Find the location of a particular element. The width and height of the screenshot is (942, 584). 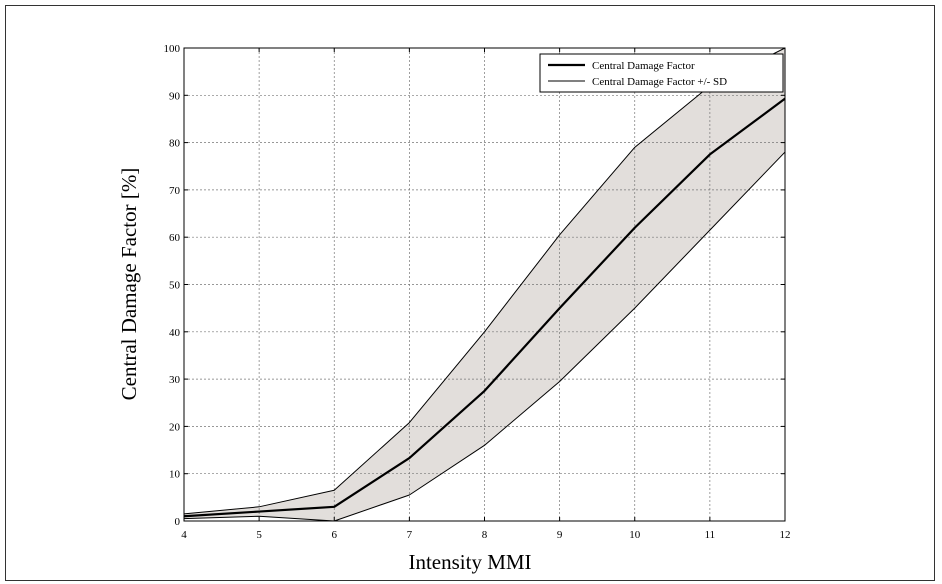

y-tick-label: 20 is located at coordinates (175, 427).